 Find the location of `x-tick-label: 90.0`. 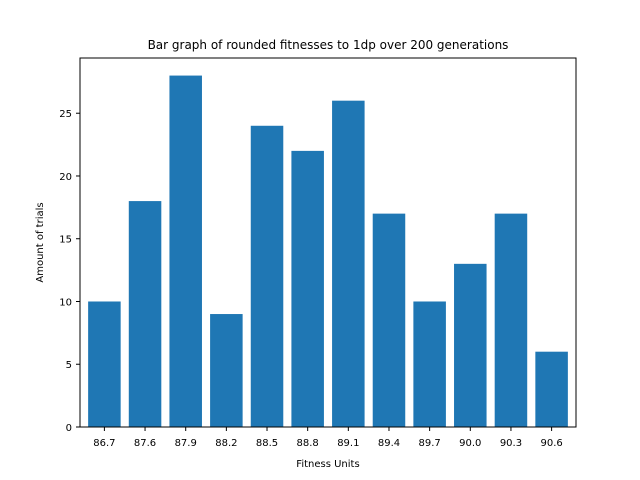

x-tick-label: 90.0 is located at coordinates (470, 443).